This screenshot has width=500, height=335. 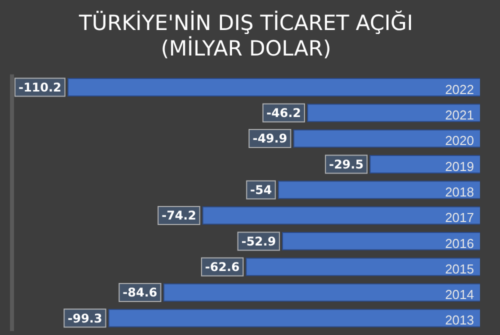 I want to click on y-tick-label: 2022, so click(x=459, y=89).